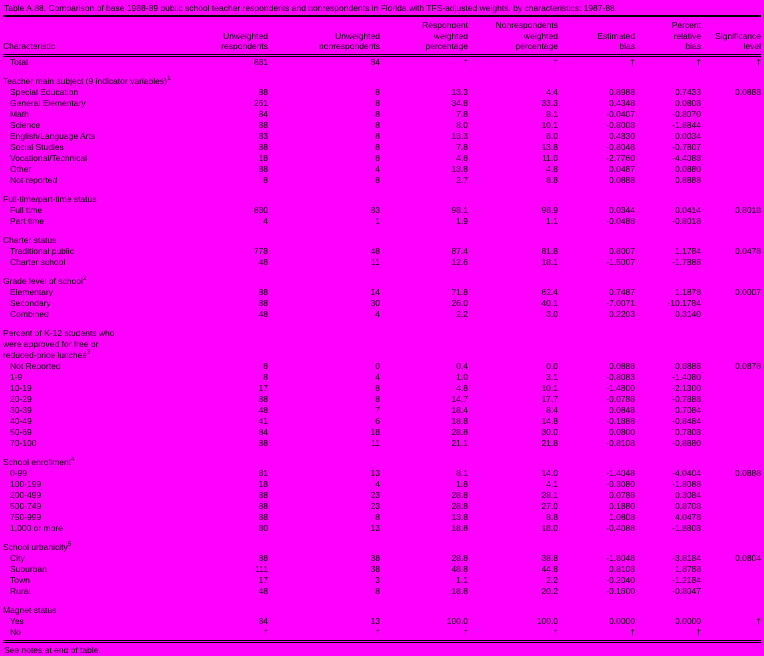 This screenshot has width=764, height=656. I want to click on cell-col-7: -1.7888, so click(686, 261).